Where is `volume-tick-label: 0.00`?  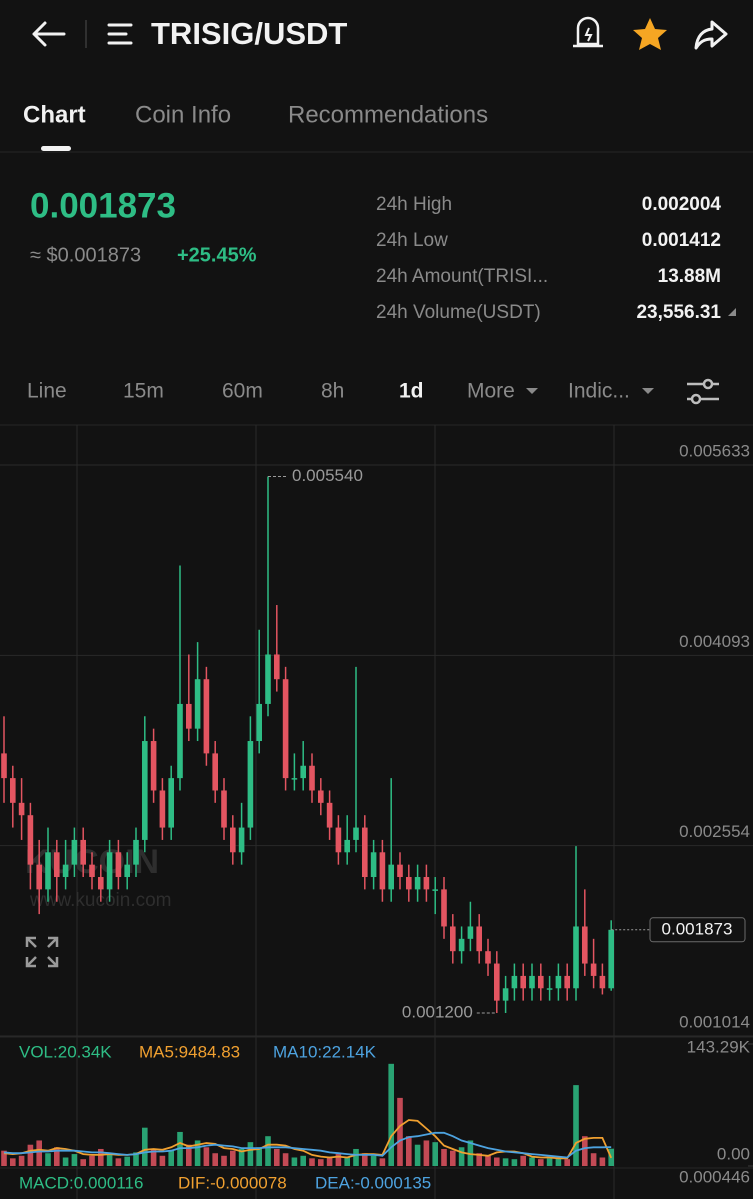 volume-tick-label: 0.00 is located at coordinates (733, 1153).